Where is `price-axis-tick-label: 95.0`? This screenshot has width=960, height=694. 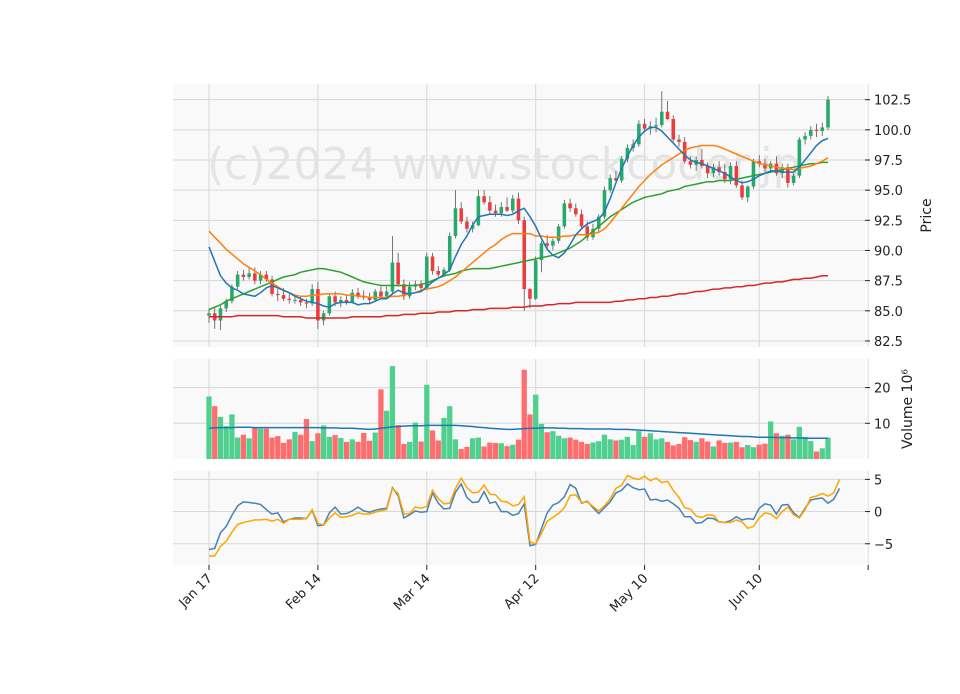
price-axis-tick-label: 95.0 is located at coordinates (888, 191).